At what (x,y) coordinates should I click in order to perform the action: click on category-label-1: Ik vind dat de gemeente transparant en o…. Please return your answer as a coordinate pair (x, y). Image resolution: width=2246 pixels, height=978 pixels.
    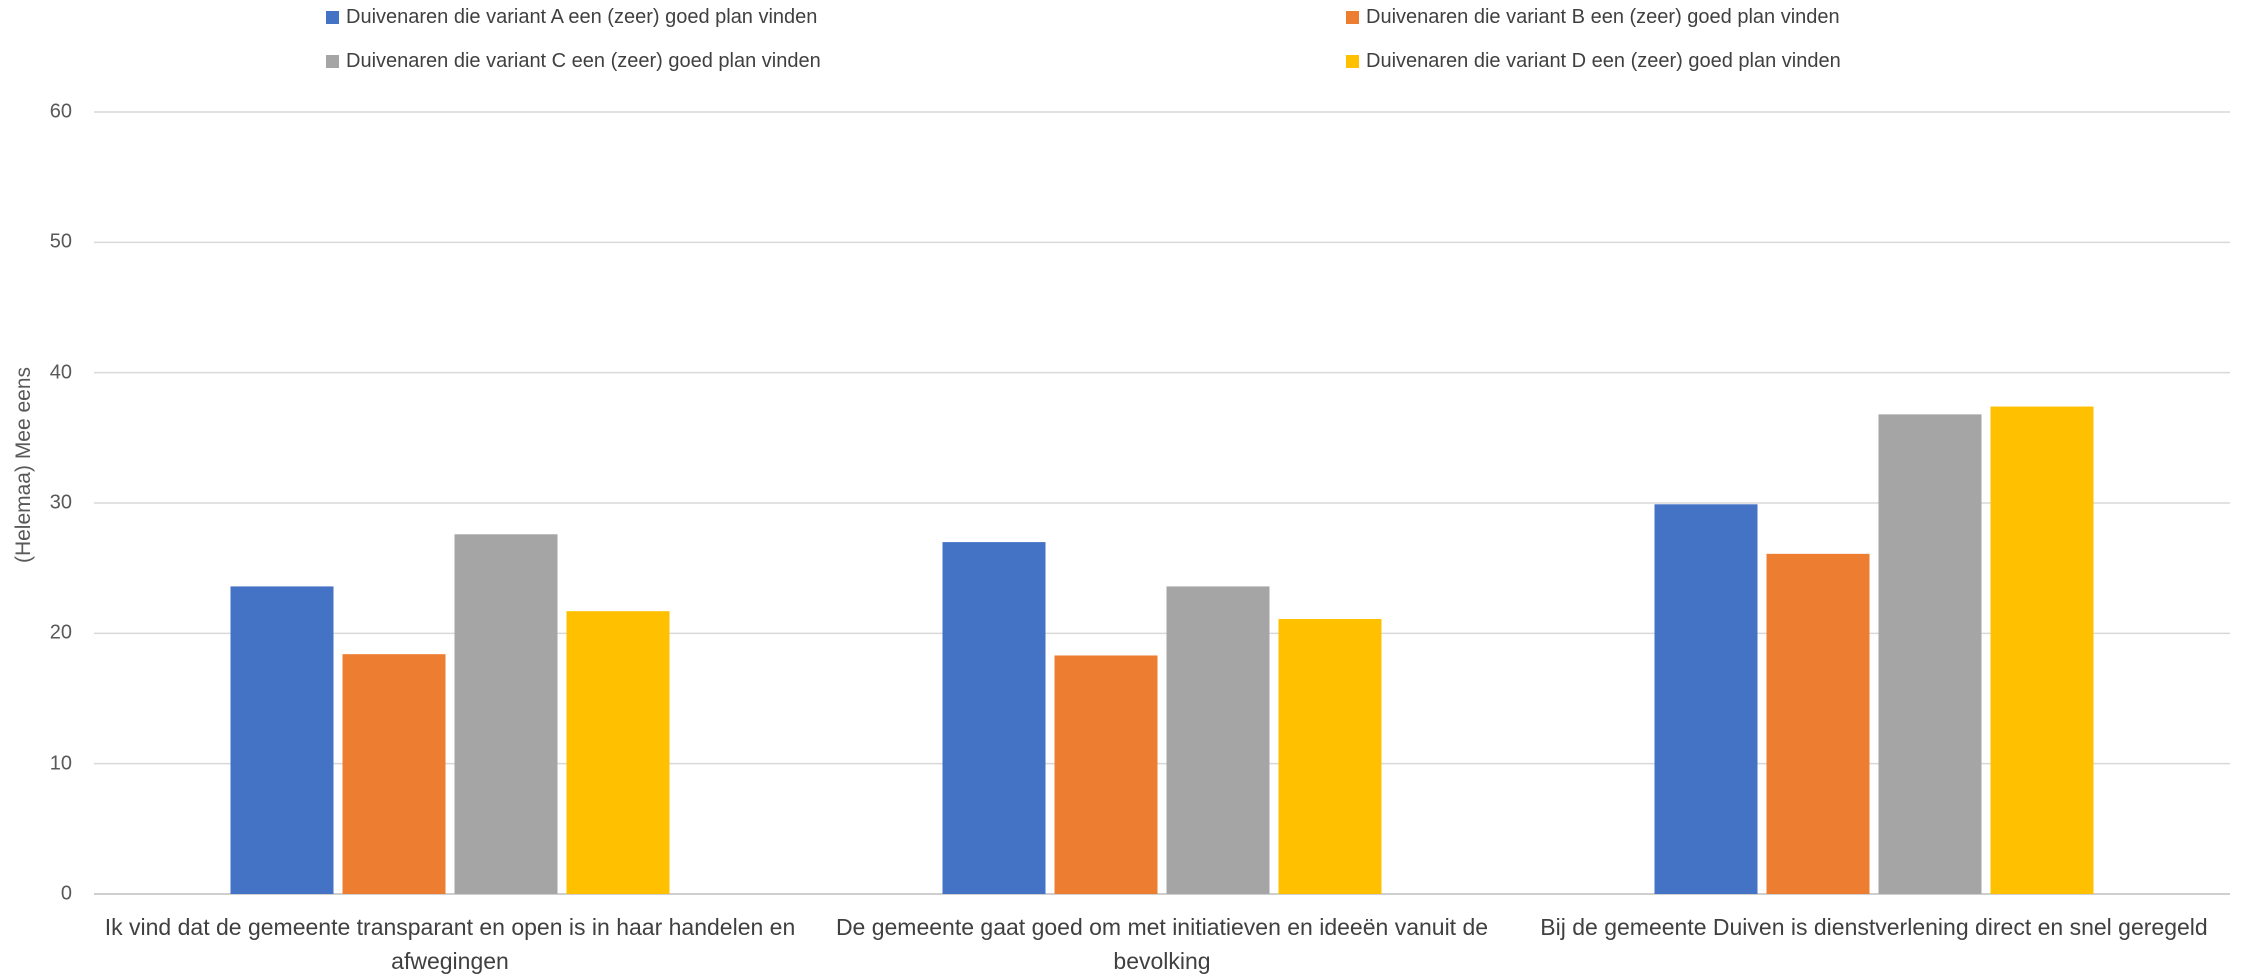
    Looking at the image, I should click on (450, 944).